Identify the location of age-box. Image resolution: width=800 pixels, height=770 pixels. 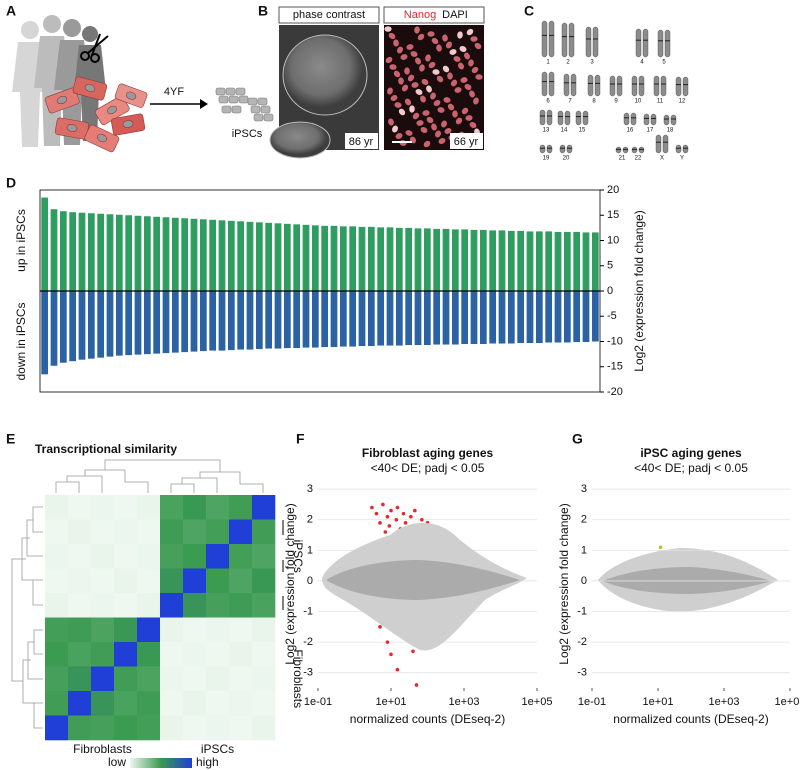
(466, 141).